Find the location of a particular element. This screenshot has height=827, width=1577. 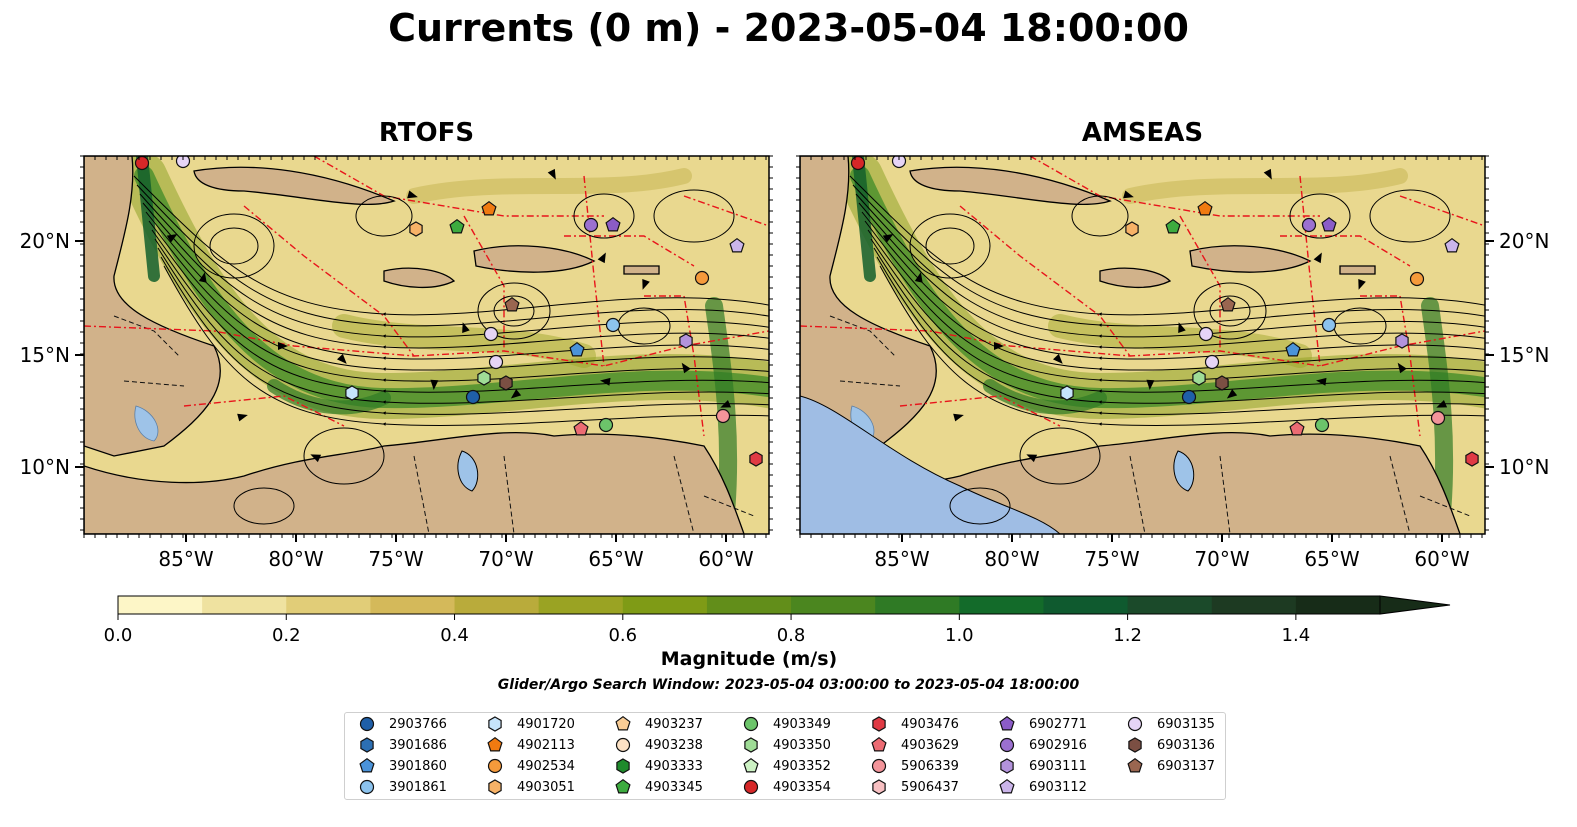

colorbar-tick-label: 1.4 is located at coordinates (1296, 635).